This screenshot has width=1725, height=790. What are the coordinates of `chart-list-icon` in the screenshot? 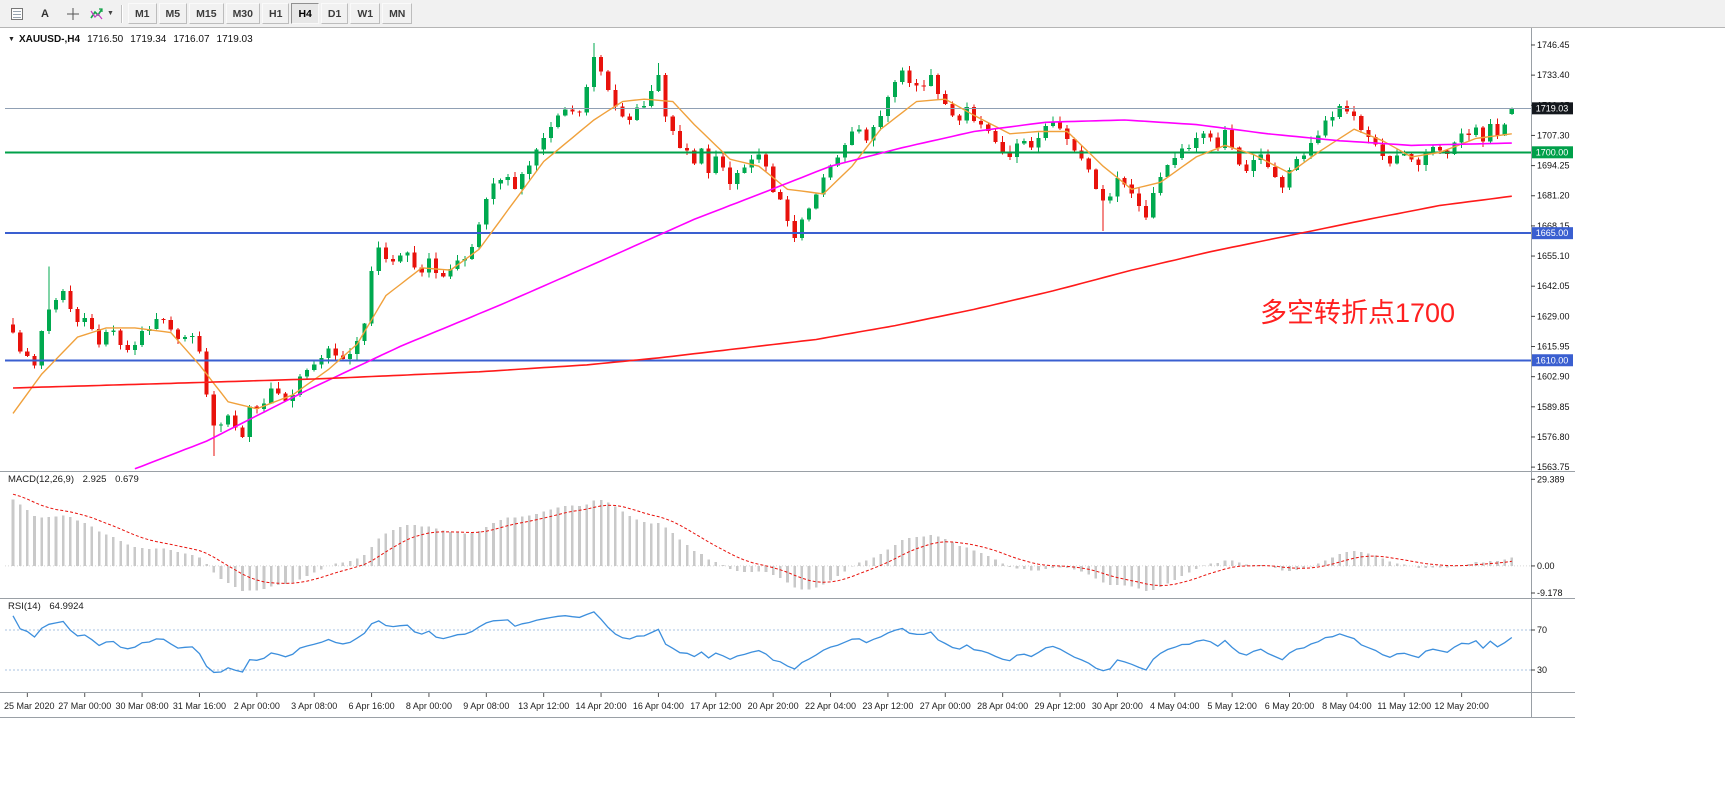 It's located at (17, 14).